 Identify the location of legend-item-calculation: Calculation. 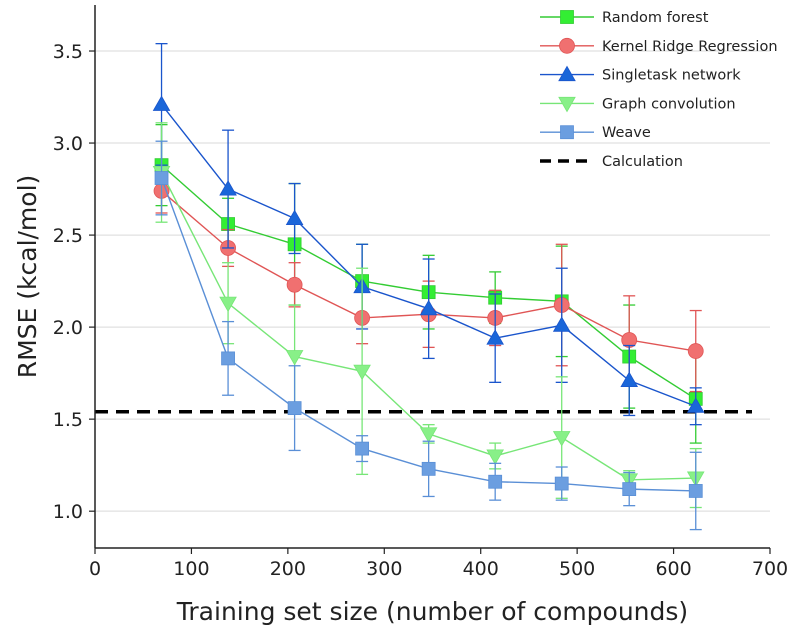
(611, 162).